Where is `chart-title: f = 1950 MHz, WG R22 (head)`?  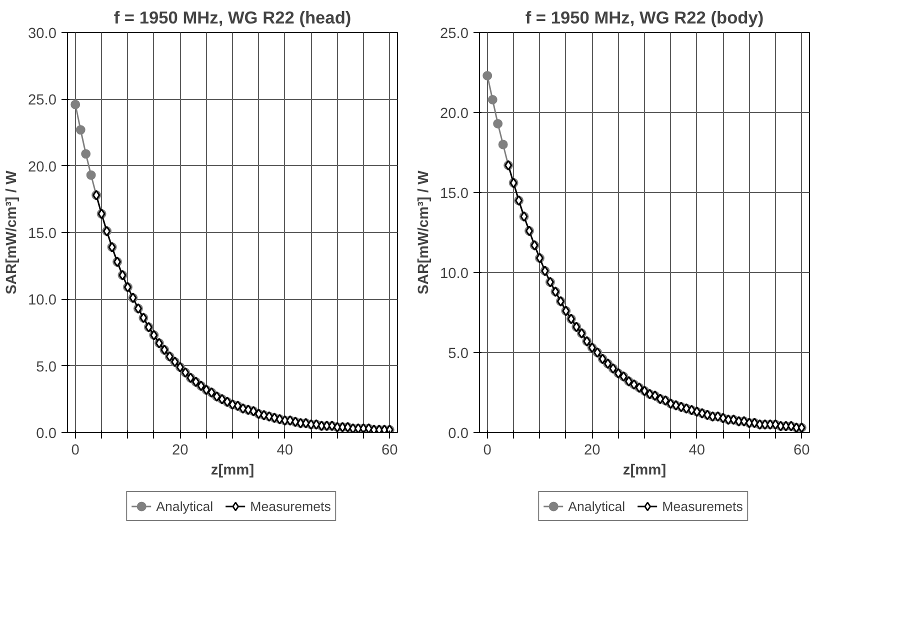 chart-title: f = 1950 MHz, WG R22 (head) is located at coordinates (233, 18).